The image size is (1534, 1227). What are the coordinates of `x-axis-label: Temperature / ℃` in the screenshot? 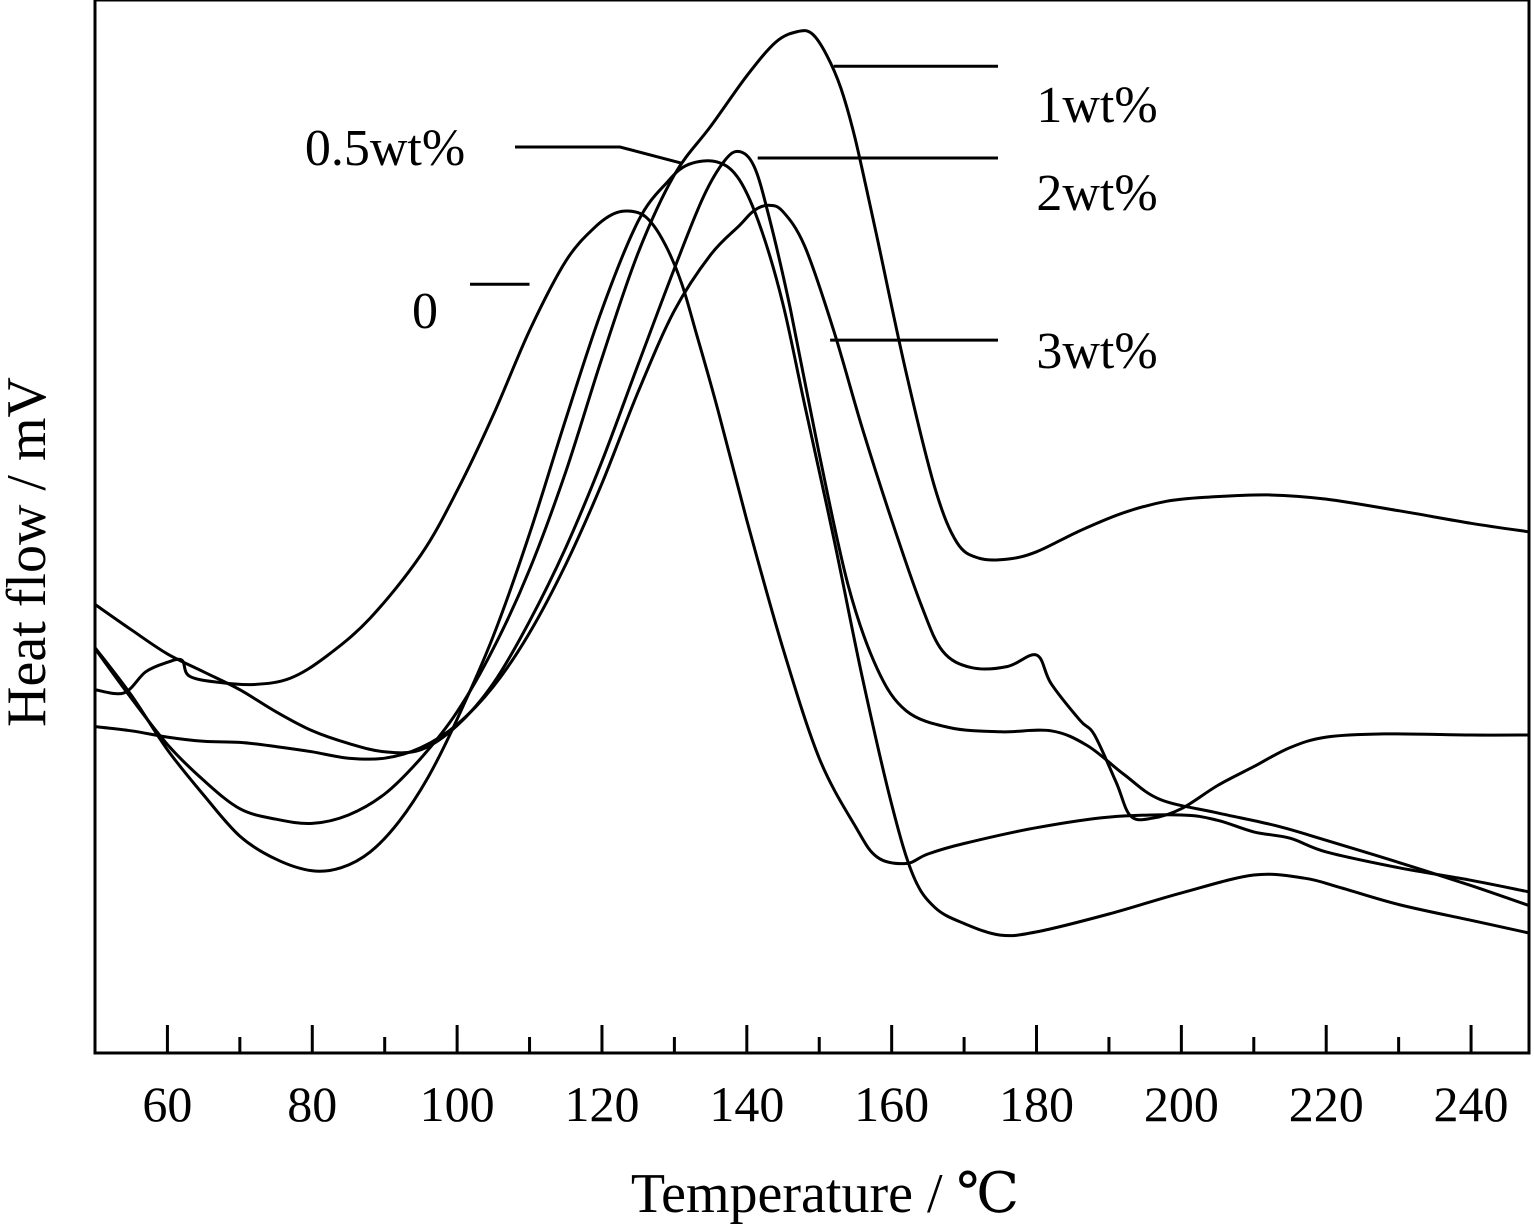 It's located at (825, 1194).